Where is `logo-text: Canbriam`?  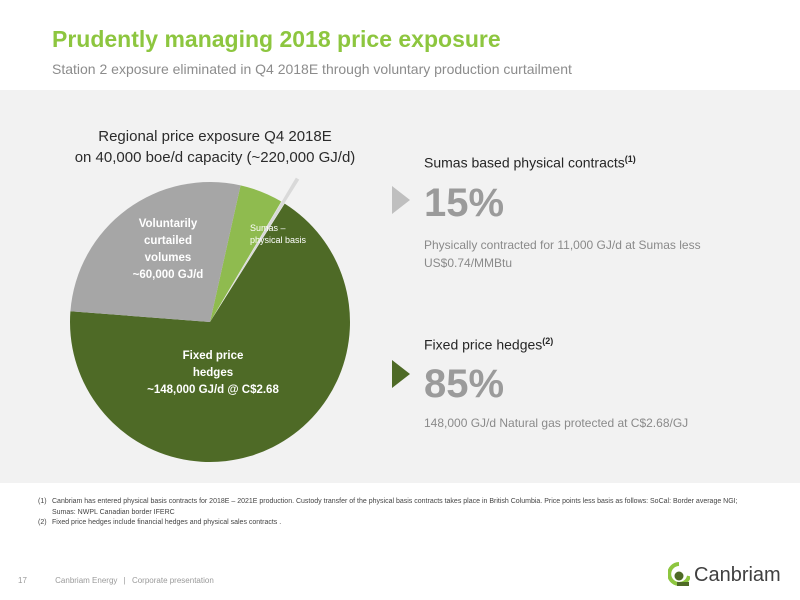
logo-text: Canbriam is located at coordinates (737, 574).